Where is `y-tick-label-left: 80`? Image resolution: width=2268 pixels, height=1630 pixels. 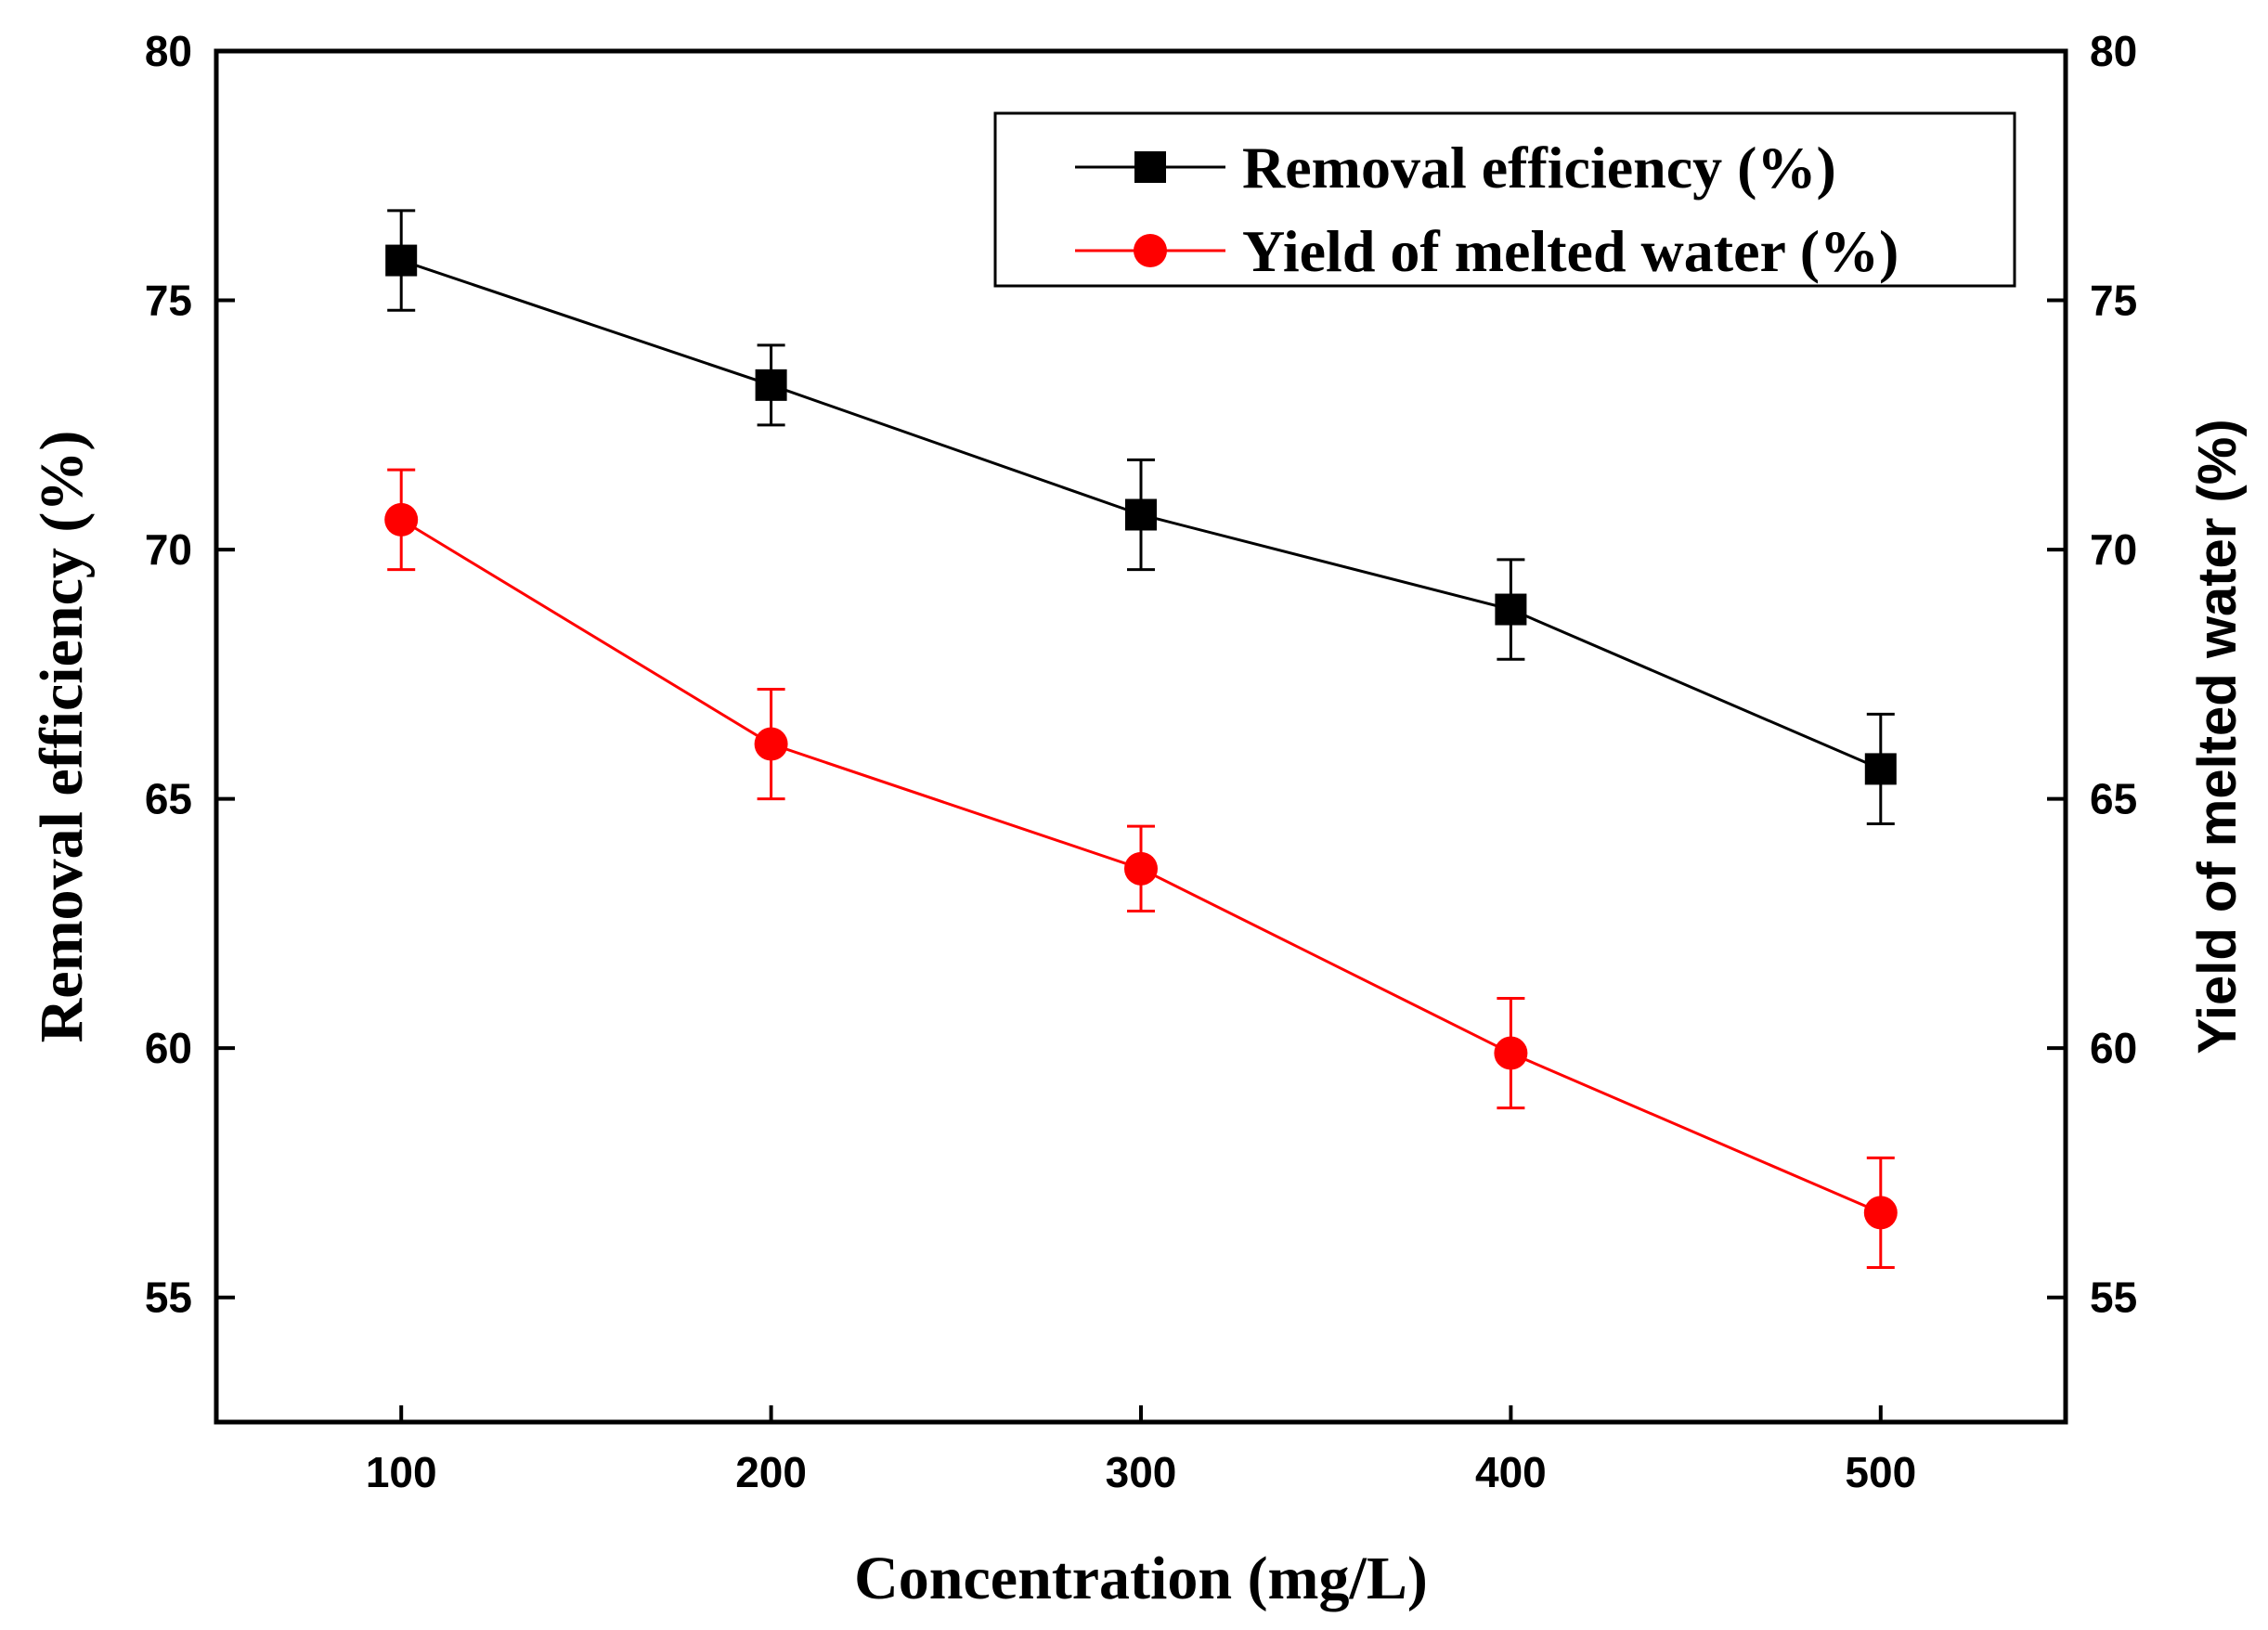
y-tick-label-left: 80 is located at coordinates (168, 51).